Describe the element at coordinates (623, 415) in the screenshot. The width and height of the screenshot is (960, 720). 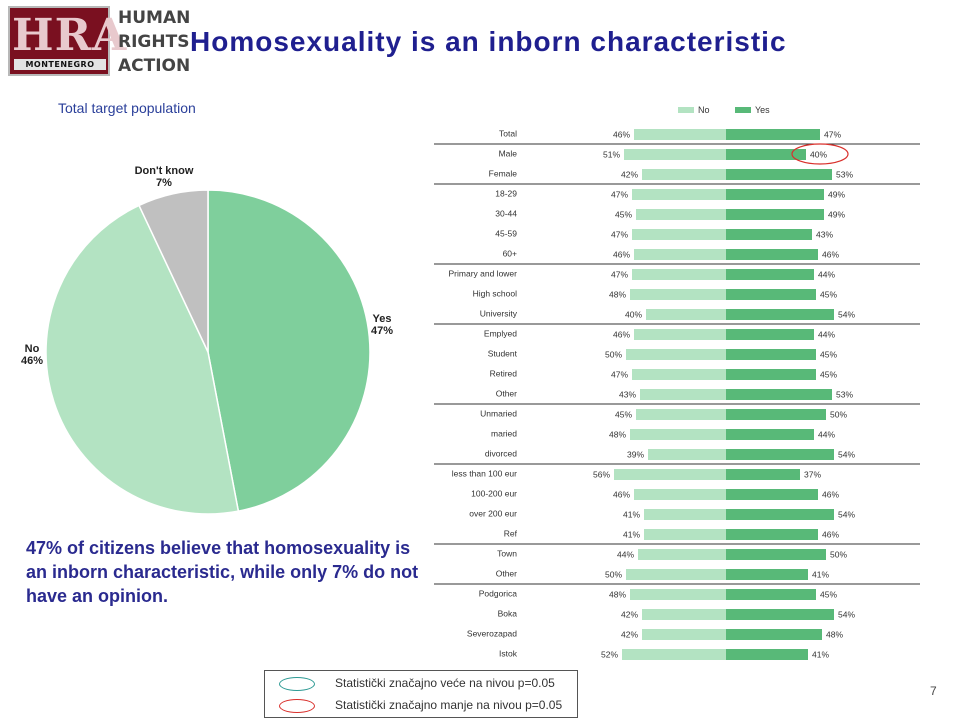
I see `bar-no-value-label: 45%` at that location.